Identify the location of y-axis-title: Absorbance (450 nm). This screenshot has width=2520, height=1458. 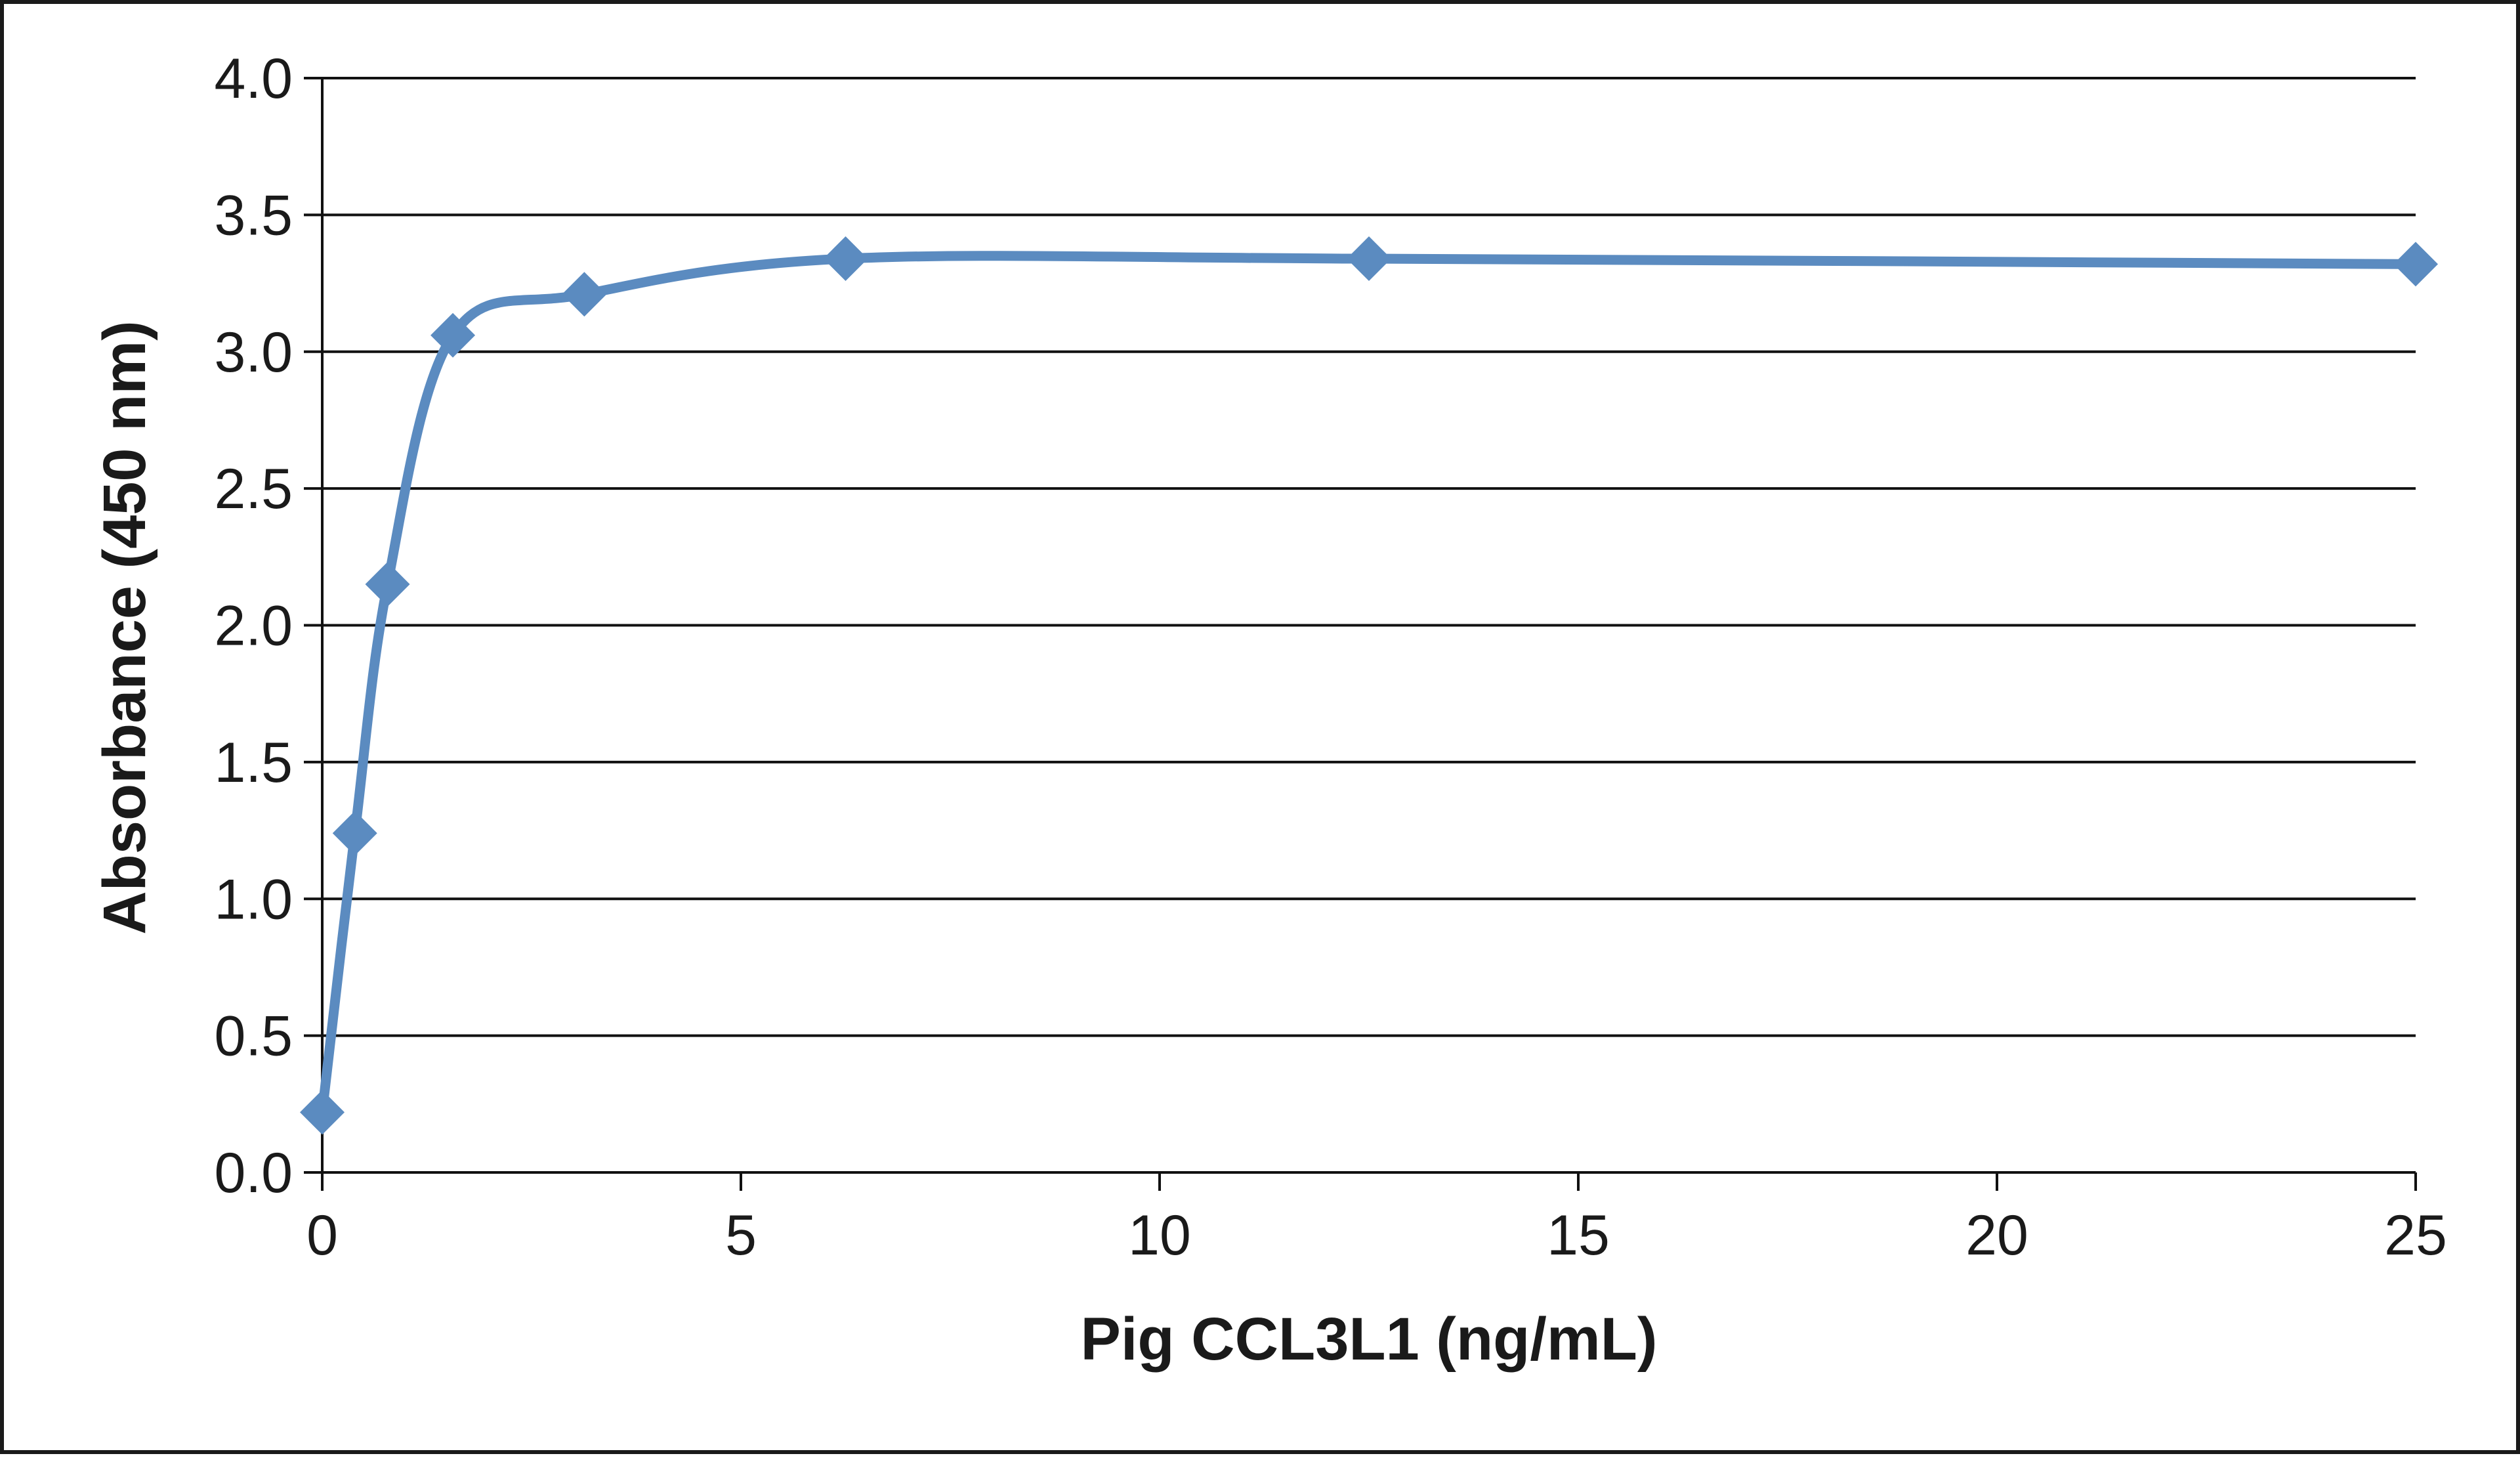
(124, 627).